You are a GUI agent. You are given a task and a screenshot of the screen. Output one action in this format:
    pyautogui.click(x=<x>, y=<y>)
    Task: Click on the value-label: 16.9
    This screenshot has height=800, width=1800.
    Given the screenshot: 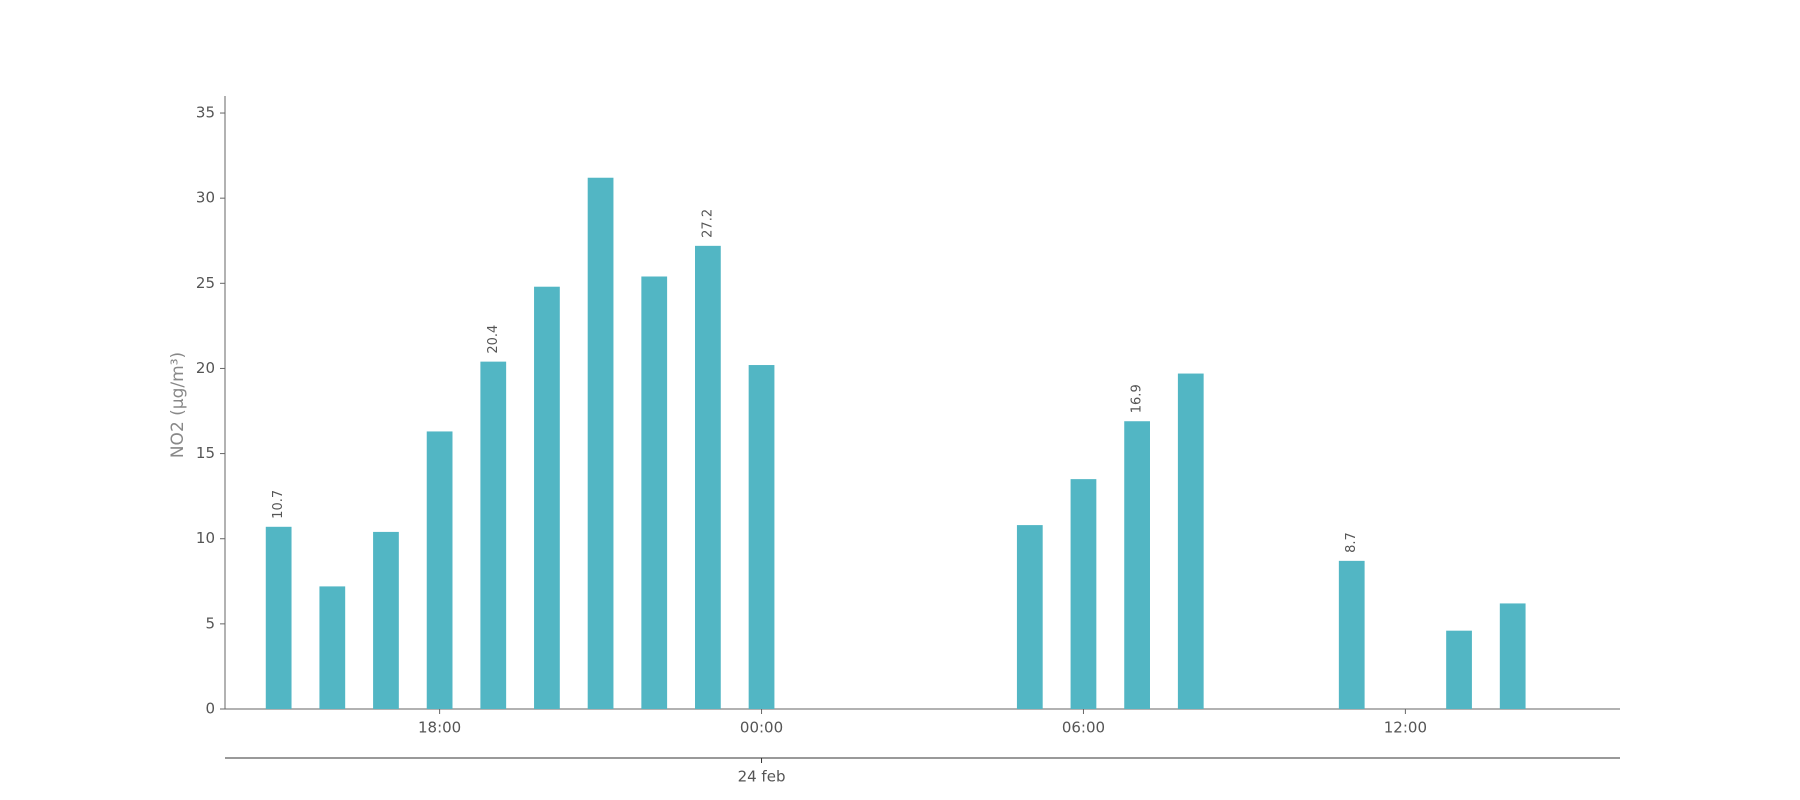 What is the action you would take?
    pyautogui.click(x=1137, y=398)
    